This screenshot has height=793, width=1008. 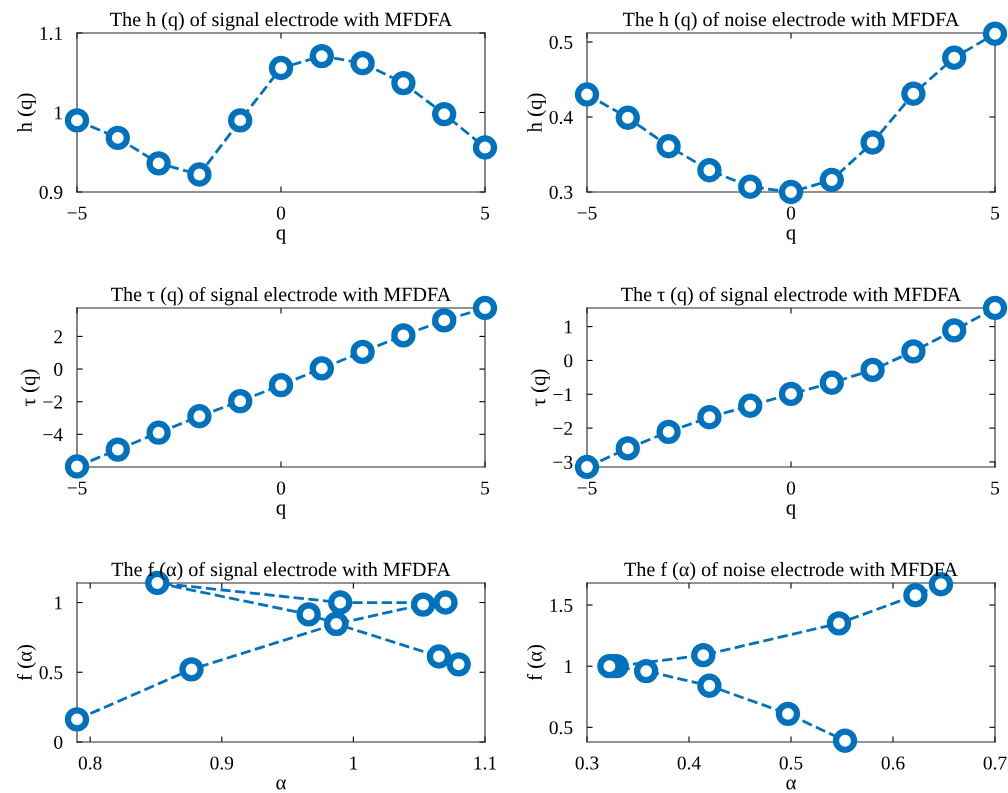 I want to click on chart-title: The h (q) of noise electrode with MFDFA, so click(x=791, y=21).